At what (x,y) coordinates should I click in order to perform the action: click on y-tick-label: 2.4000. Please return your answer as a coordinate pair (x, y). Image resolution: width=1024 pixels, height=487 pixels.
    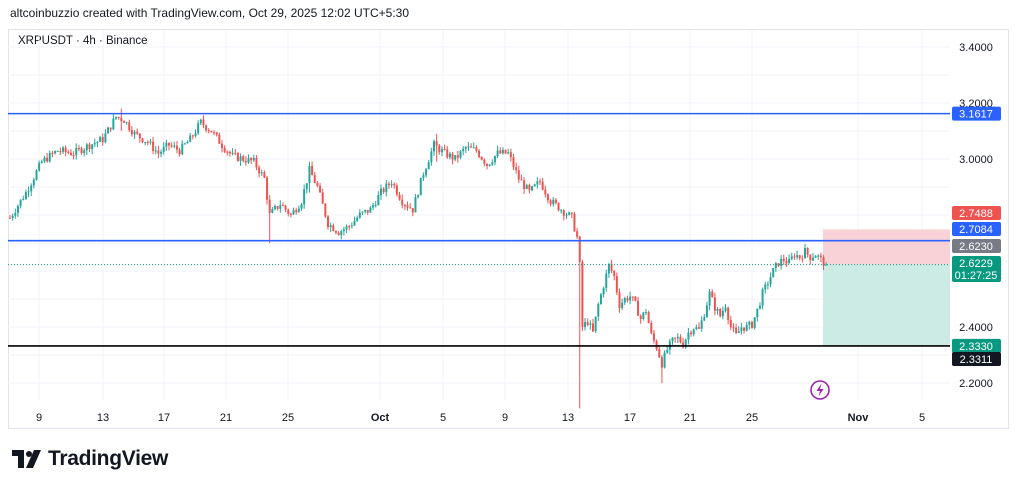
    Looking at the image, I should click on (976, 328).